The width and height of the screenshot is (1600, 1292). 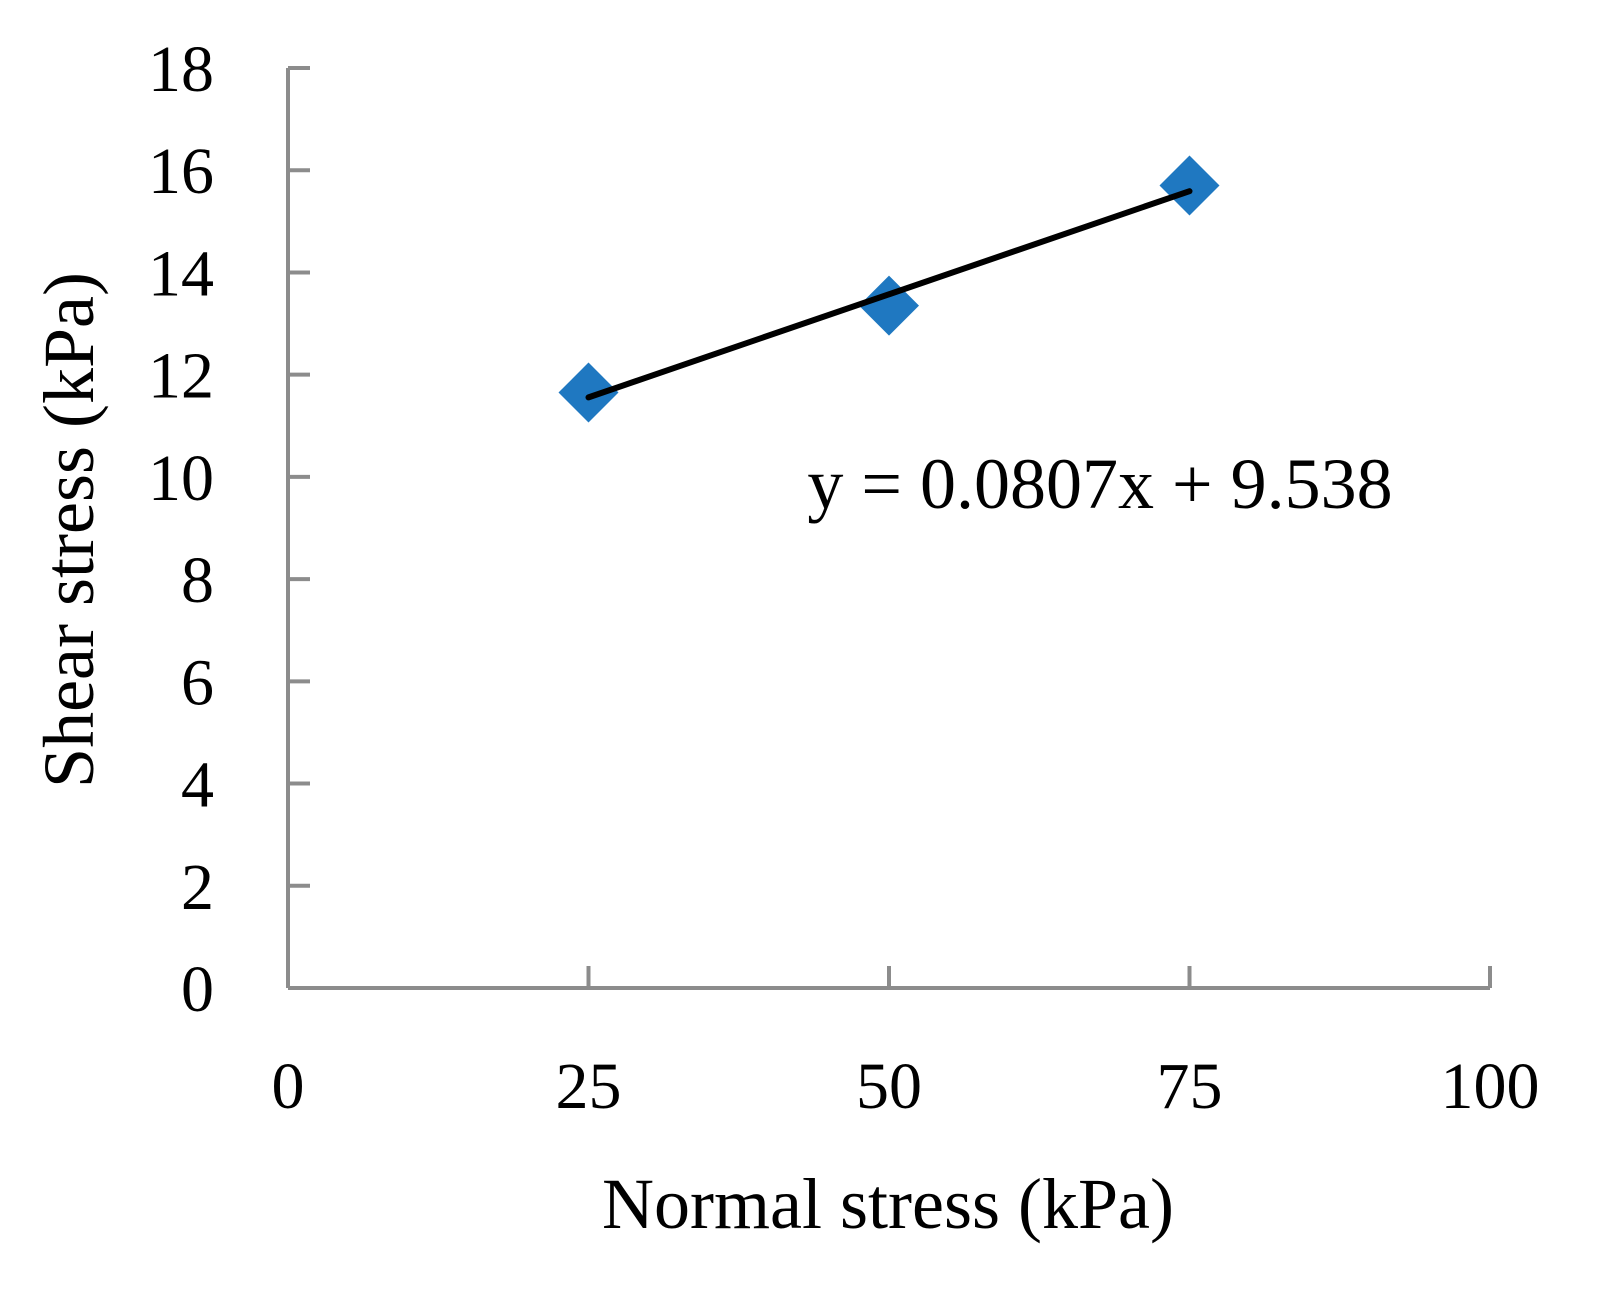 I want to click on y-tick-label: 18, so click(x=181, y=69).